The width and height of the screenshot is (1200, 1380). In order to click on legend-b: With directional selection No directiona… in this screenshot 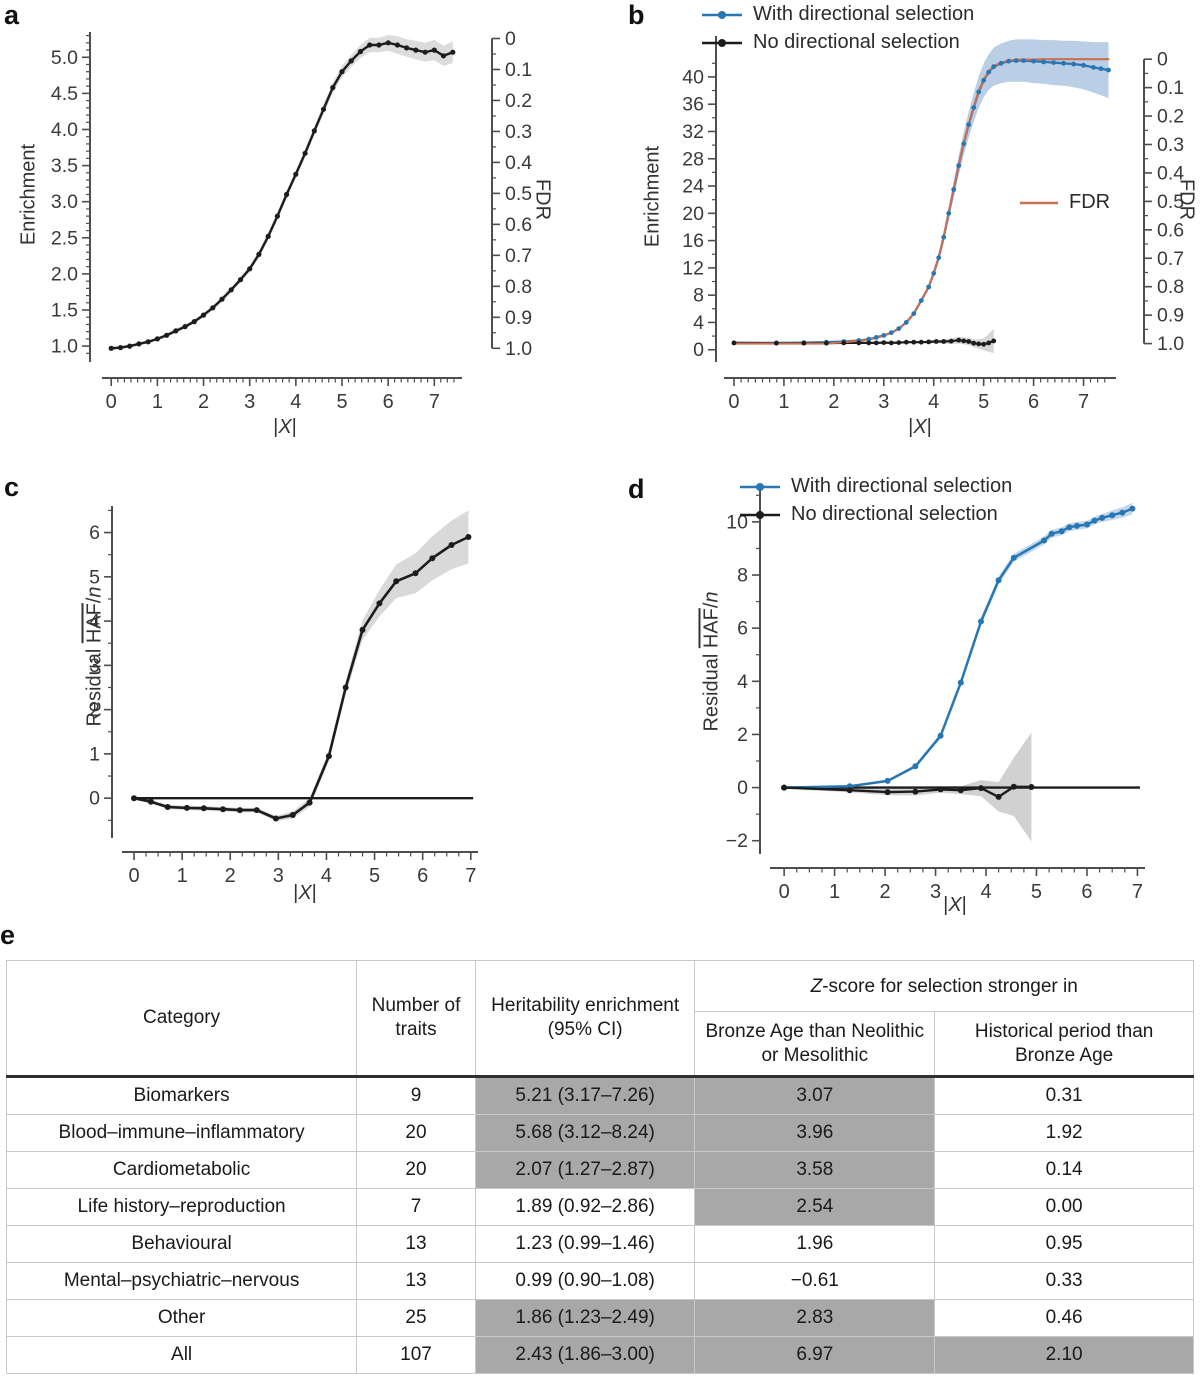, I will do `click(837, 28)`.